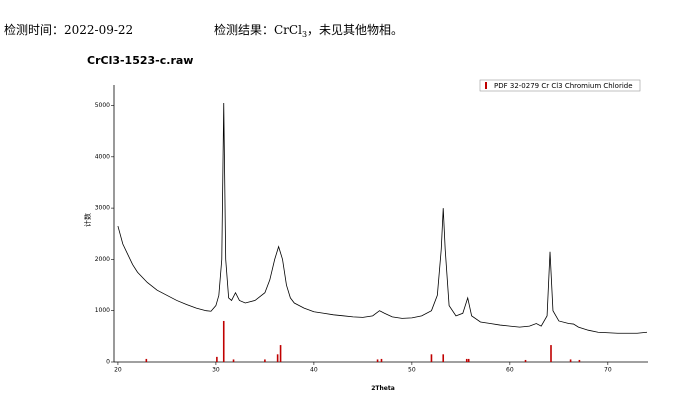 Image resolution: width=677 pixels, height=407 pixels. I want to click on y-axis-label: 计数, so click(87, 220).